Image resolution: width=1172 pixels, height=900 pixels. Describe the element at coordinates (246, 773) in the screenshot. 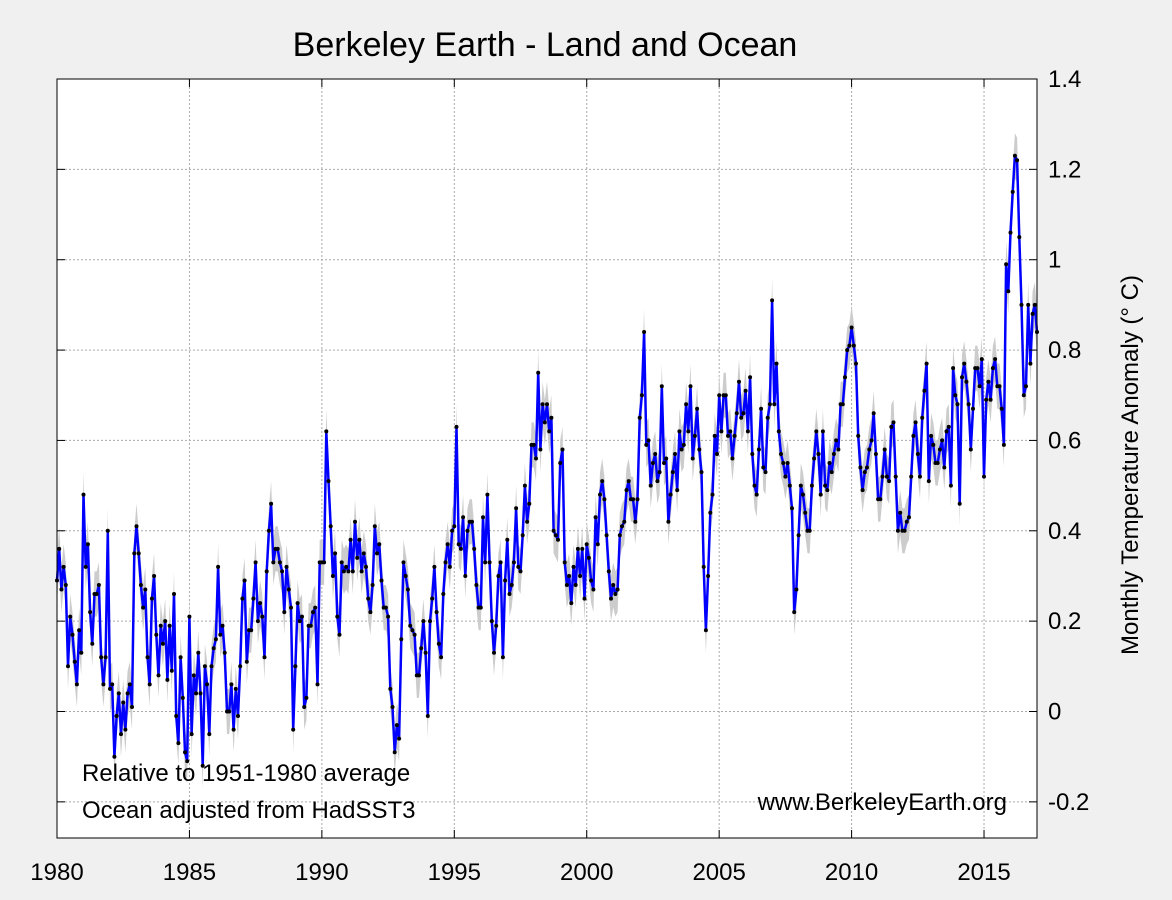

I see `annotation-baseline: Relative to 1951-1980 average` at that location.